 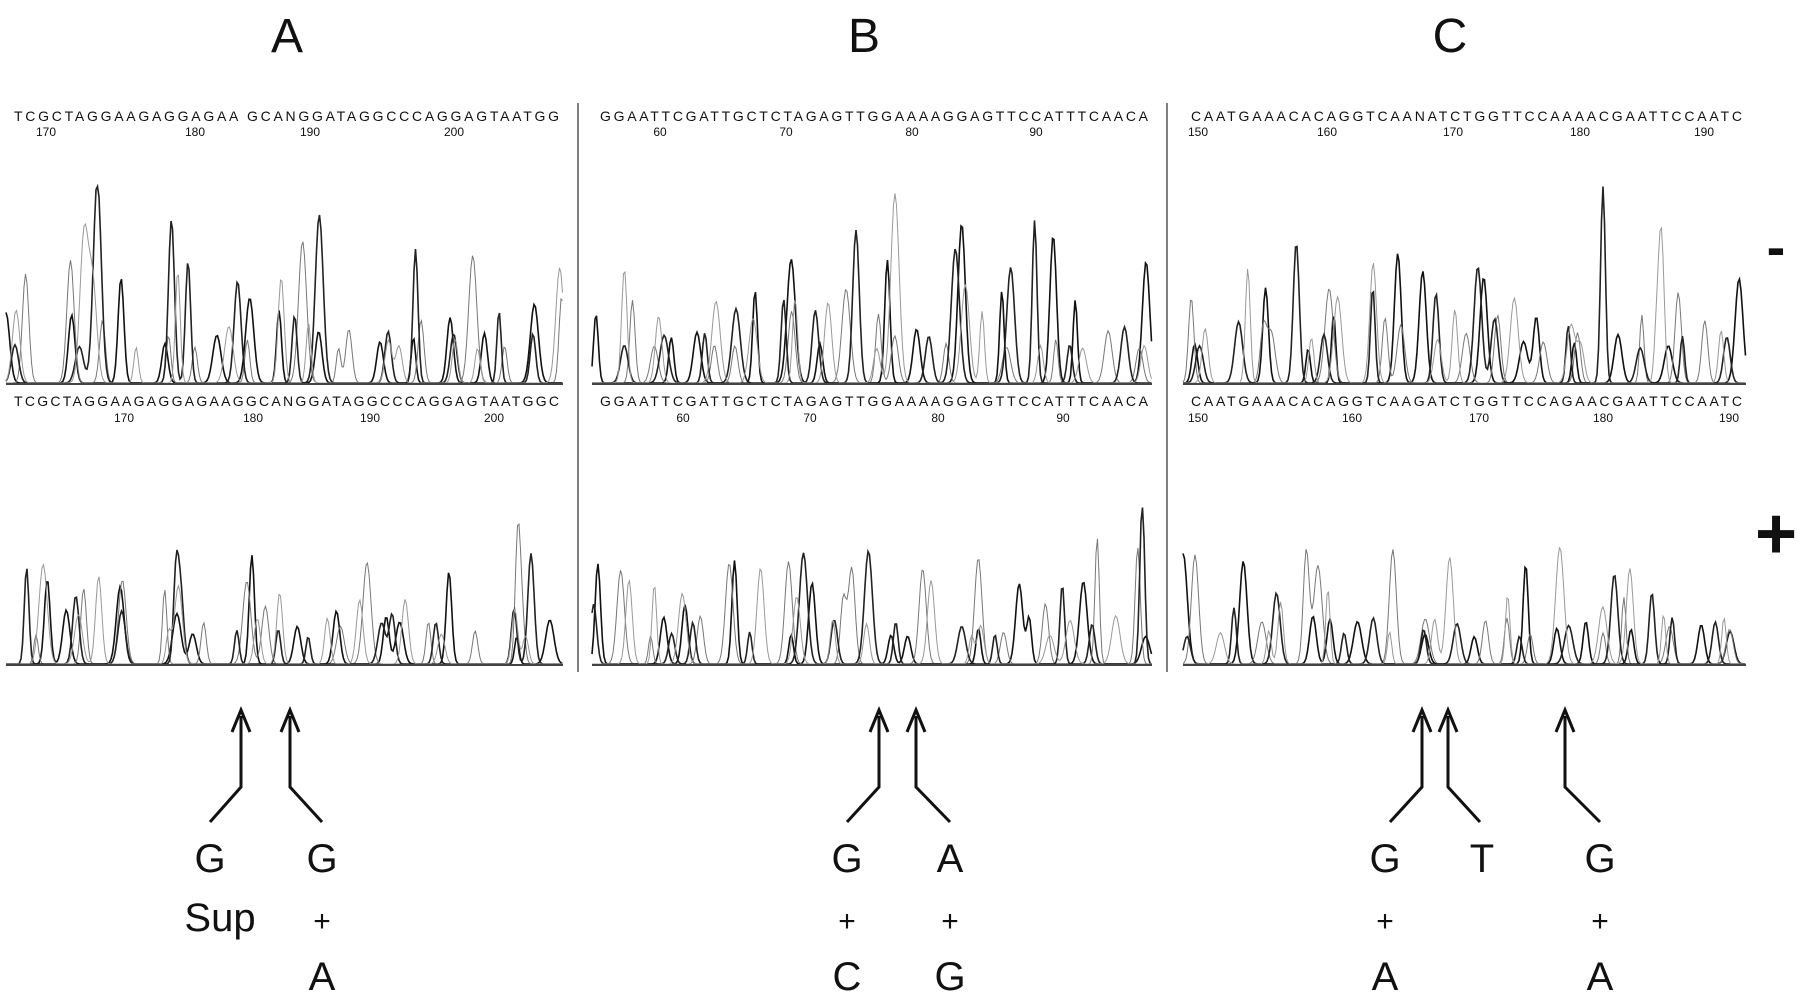 What do you see at coordinates (864, 36) in the screenshot?
I see `panel-label: B` at bounding box center [864, 36].